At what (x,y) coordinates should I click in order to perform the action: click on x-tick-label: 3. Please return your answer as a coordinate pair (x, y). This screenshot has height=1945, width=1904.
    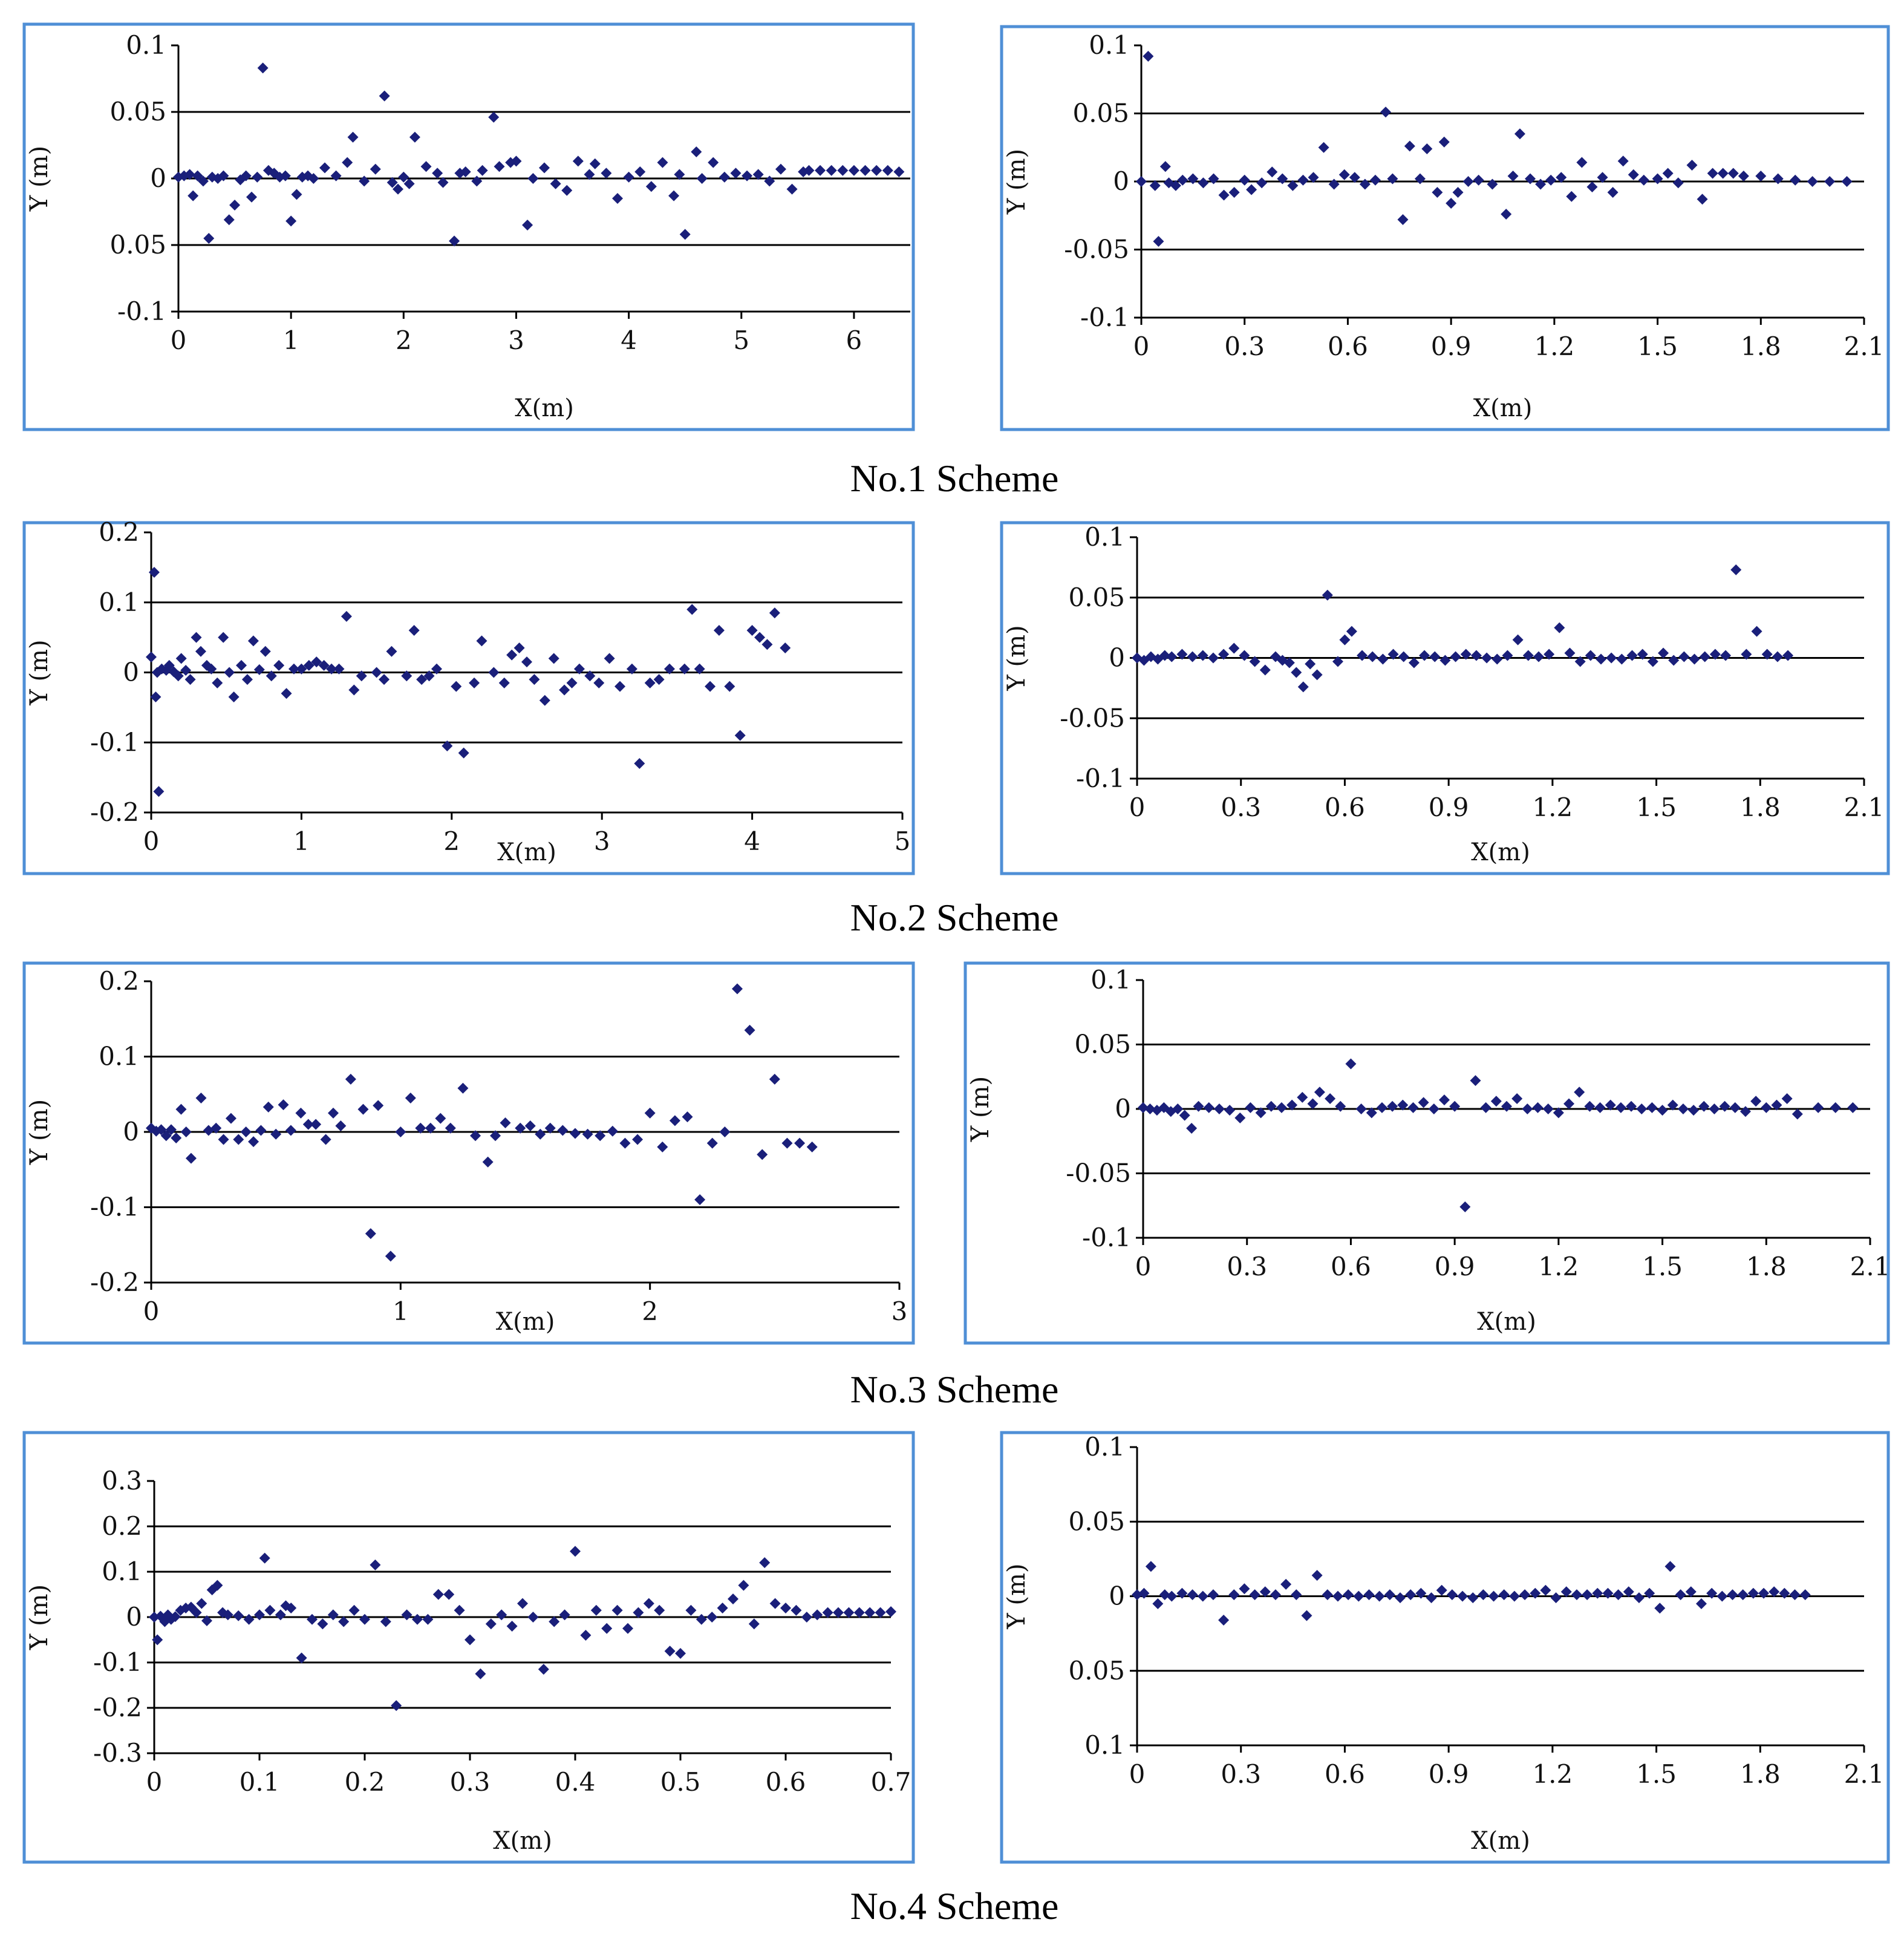
    Looking at the image, I should click on (516, 340).